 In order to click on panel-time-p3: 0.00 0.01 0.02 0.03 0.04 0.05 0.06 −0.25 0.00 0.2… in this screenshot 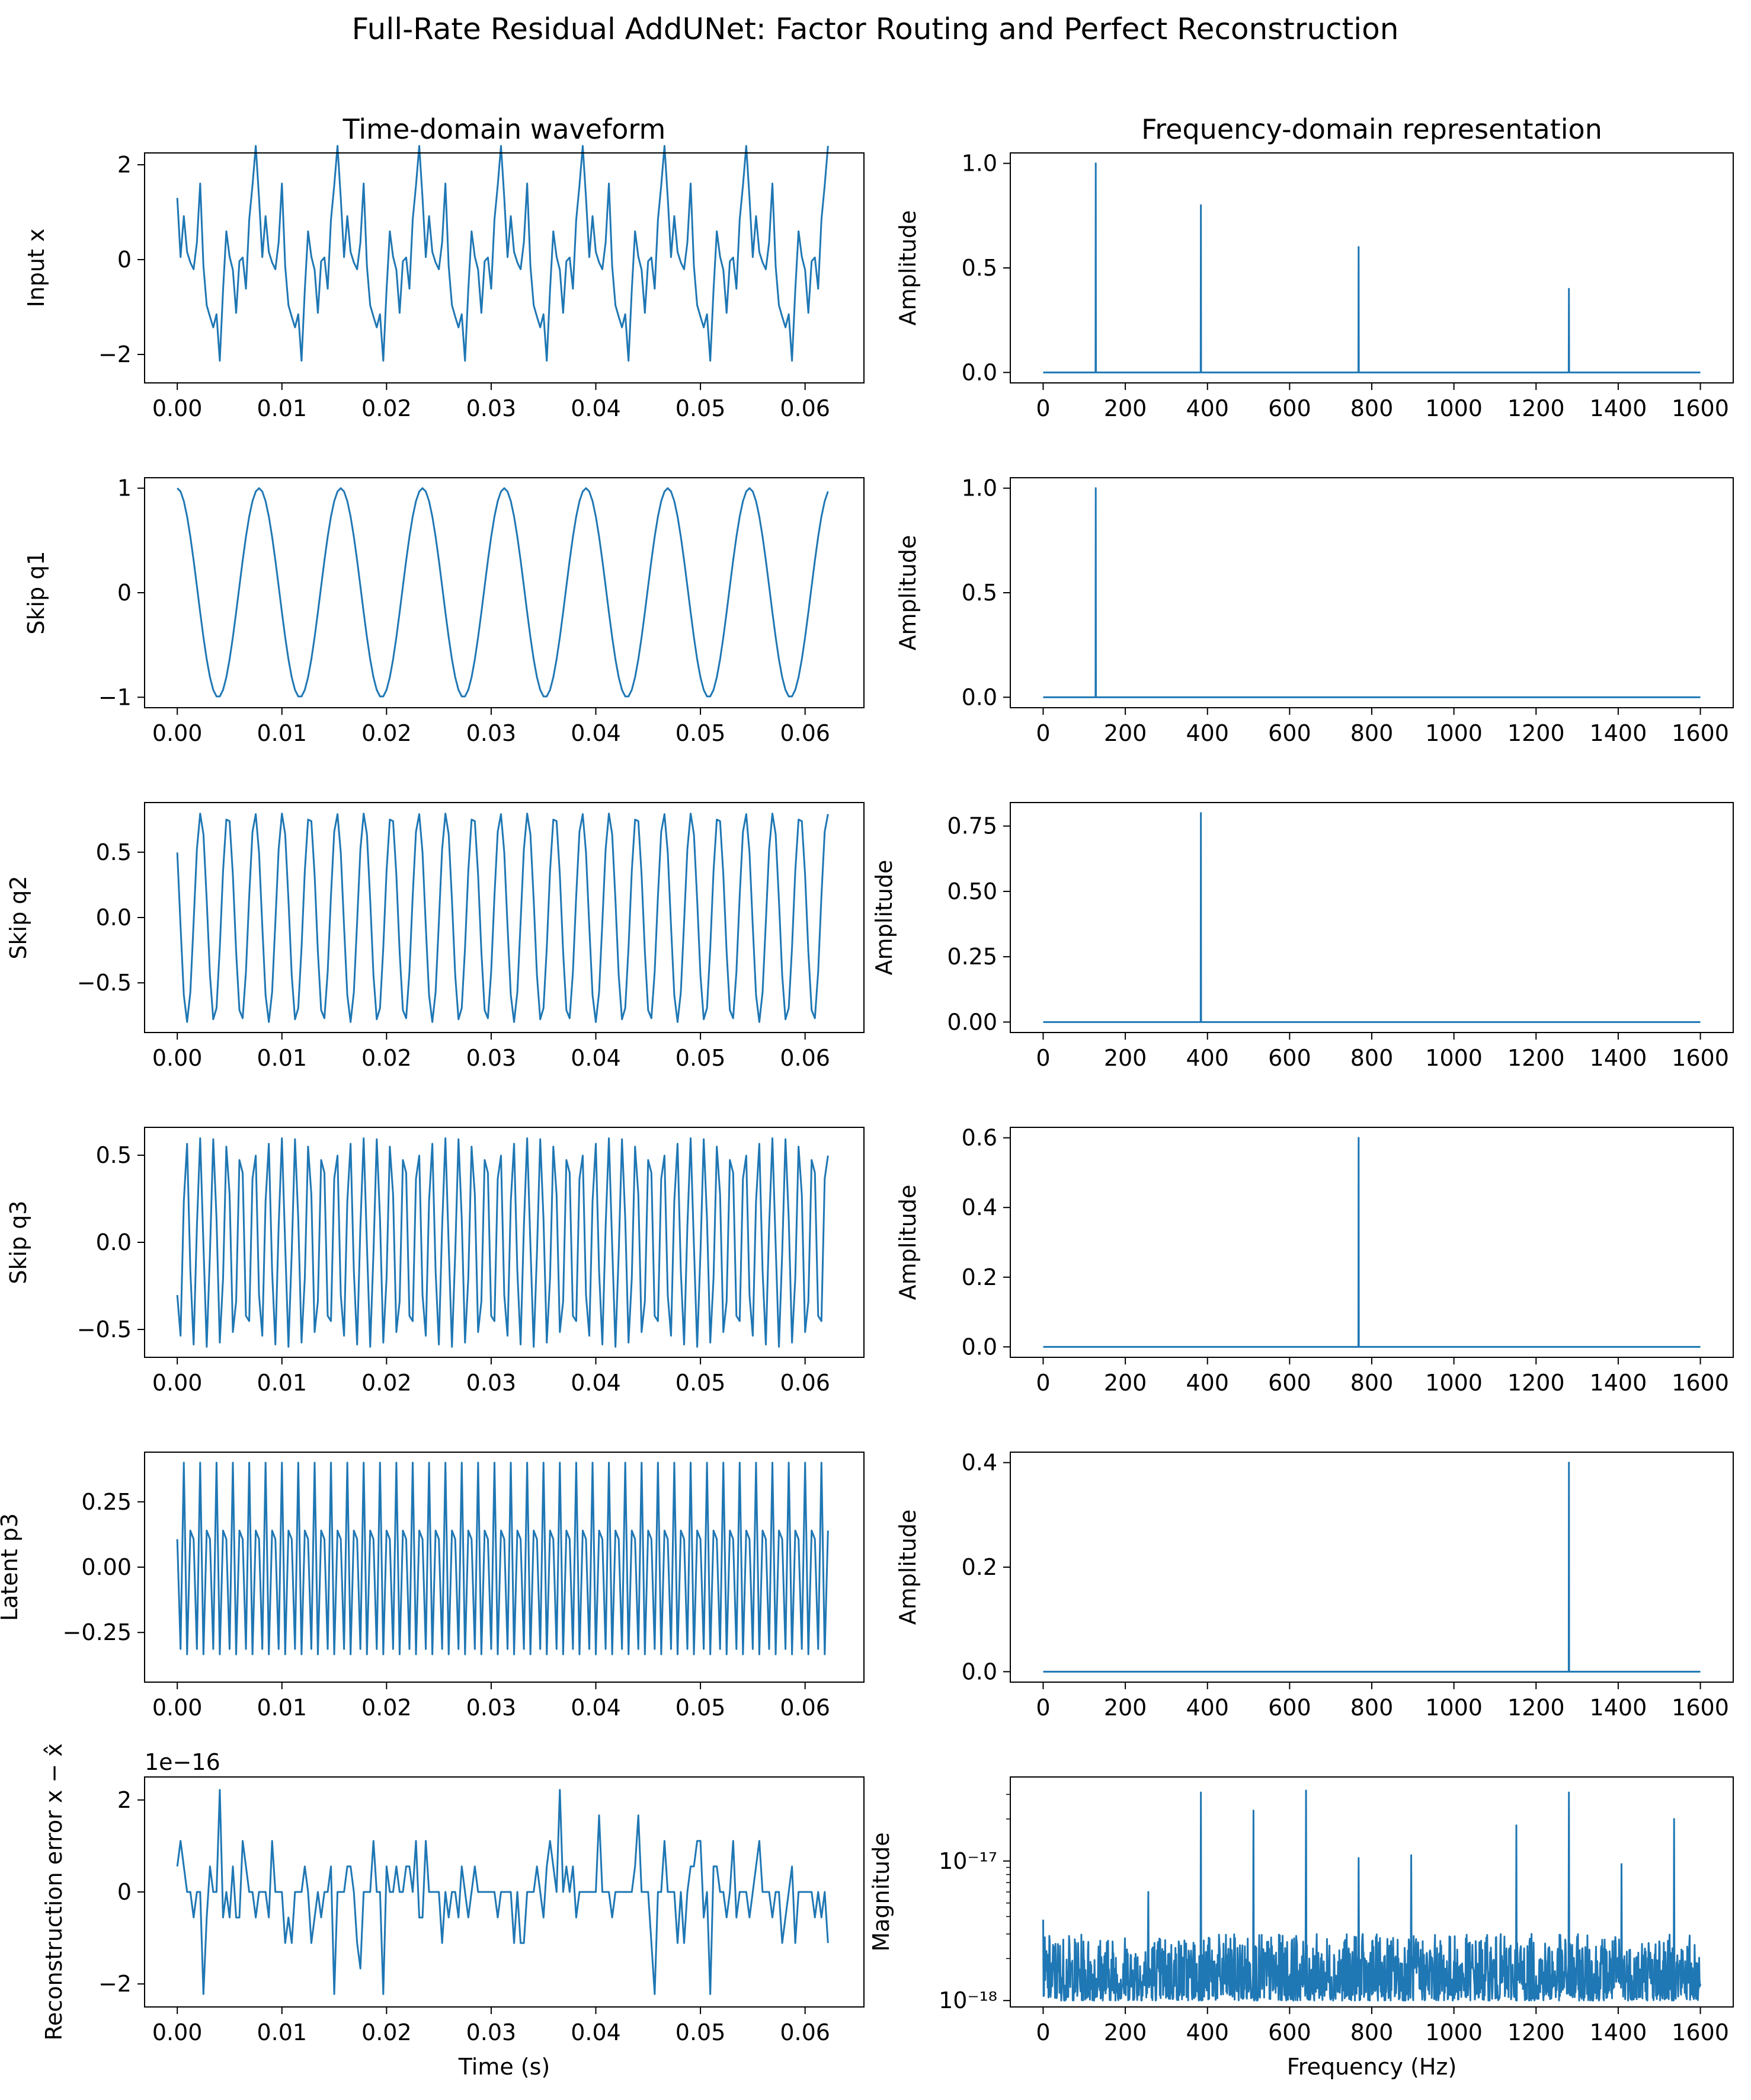, I will do `click(432, 1586)`.